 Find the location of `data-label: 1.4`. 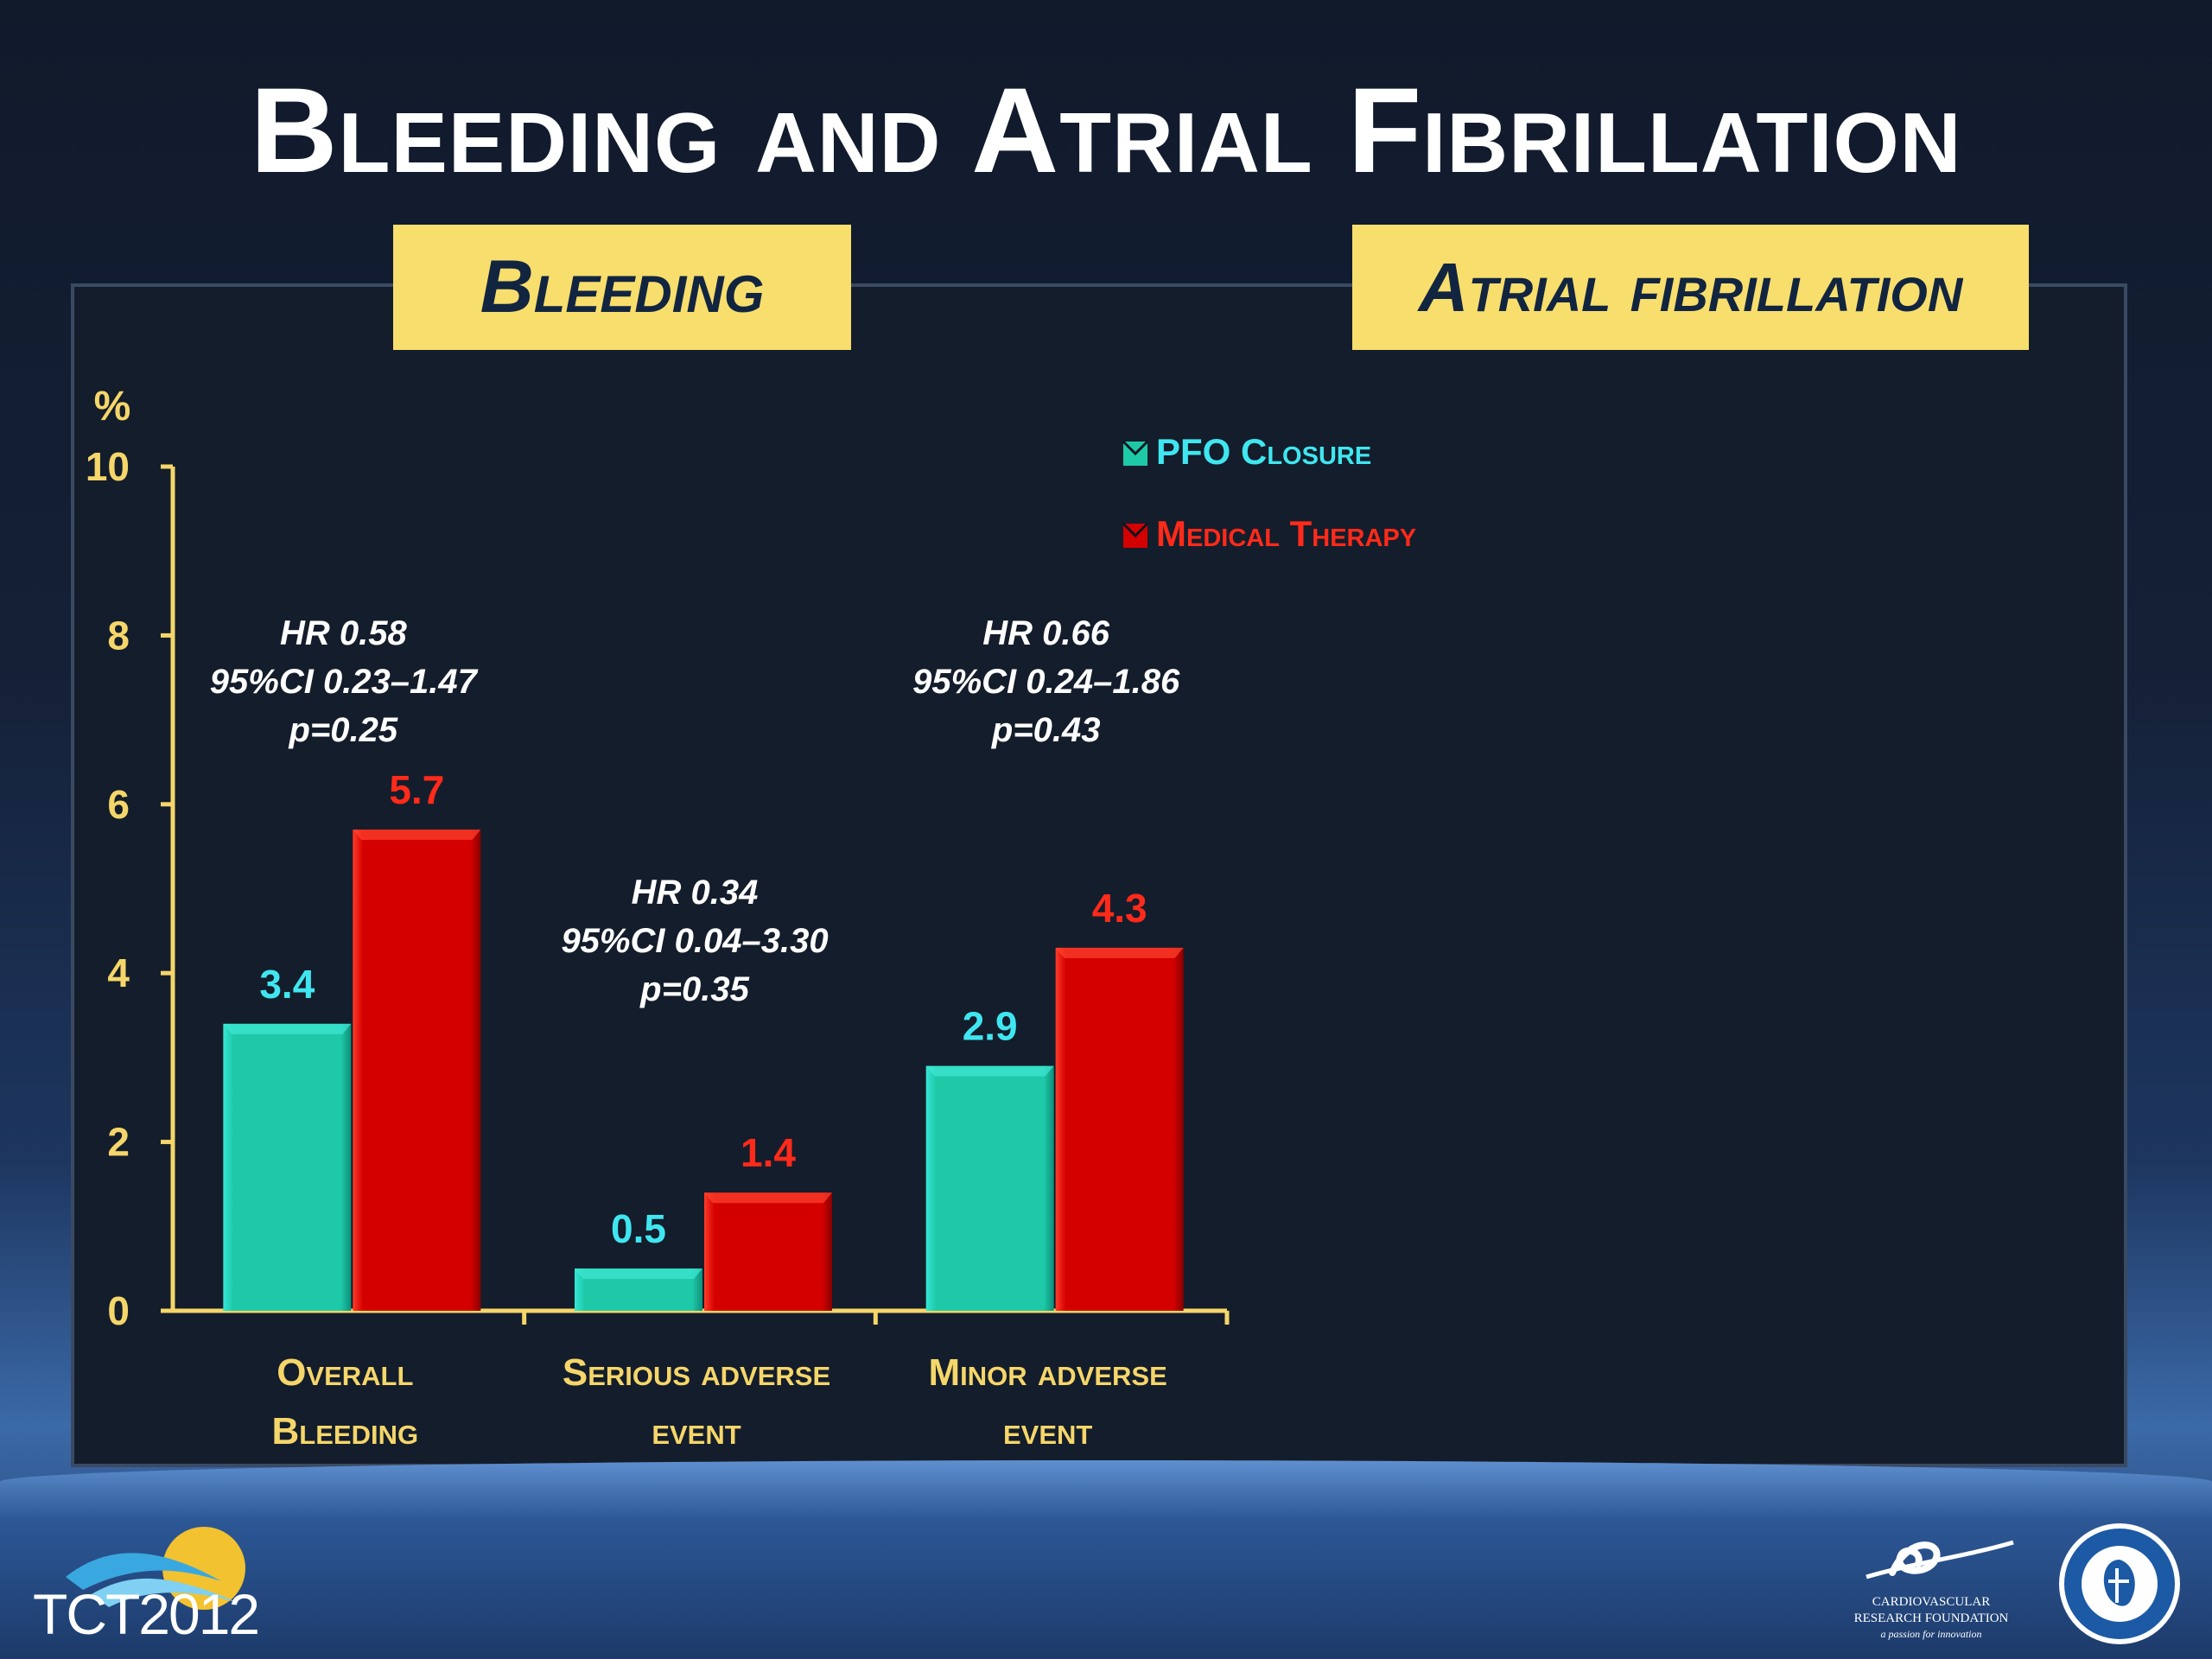

data-label: 1.4 is located at coordinates (768, 1152).